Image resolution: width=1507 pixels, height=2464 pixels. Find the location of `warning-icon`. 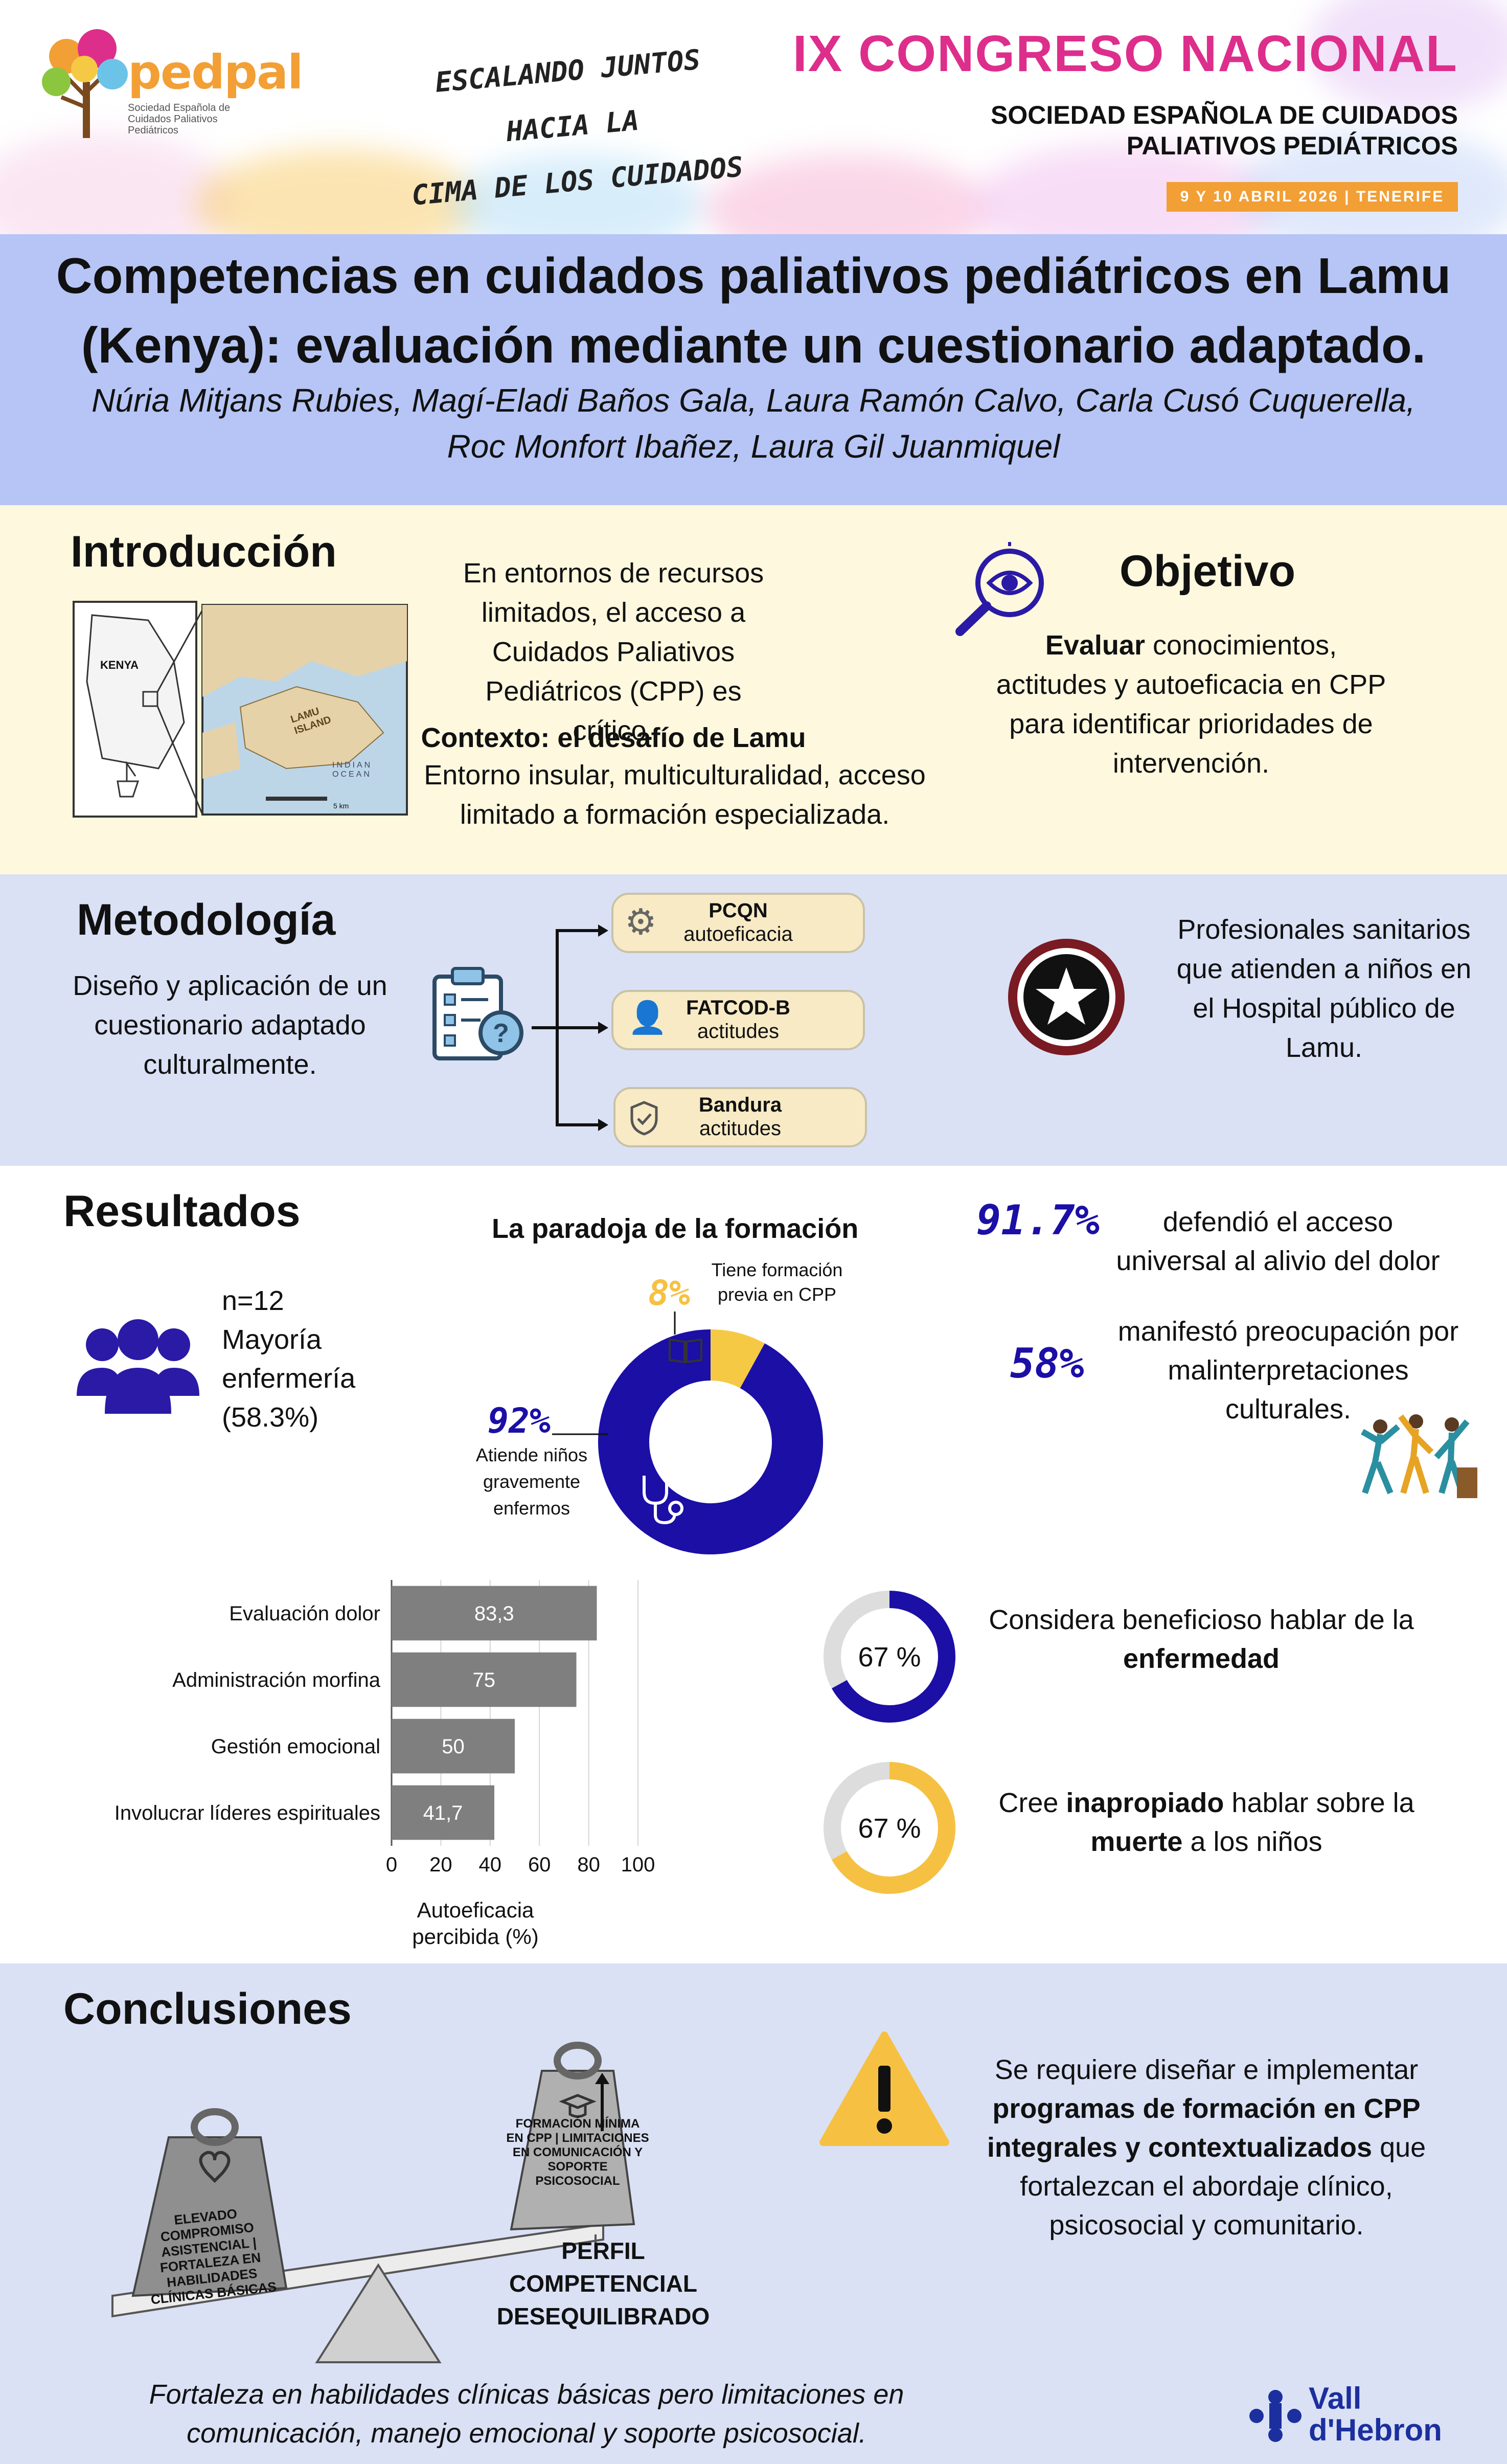

warning-icon is located at coordinates (884, 2089).